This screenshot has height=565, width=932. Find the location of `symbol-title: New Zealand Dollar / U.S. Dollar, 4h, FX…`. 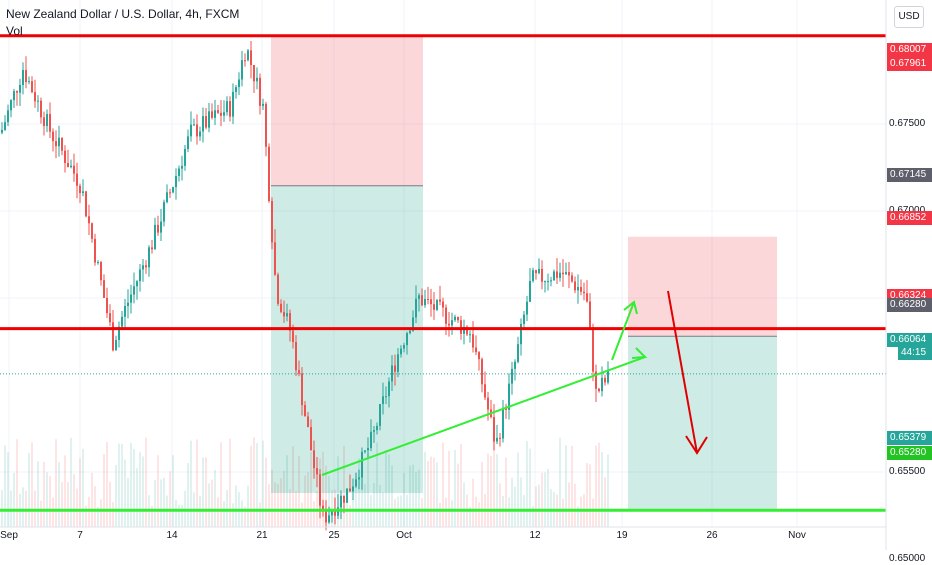

symbol-title: New Zealand Dollar / U.S. Dollar, 4h, FX… is located at coordinates (123, 14).